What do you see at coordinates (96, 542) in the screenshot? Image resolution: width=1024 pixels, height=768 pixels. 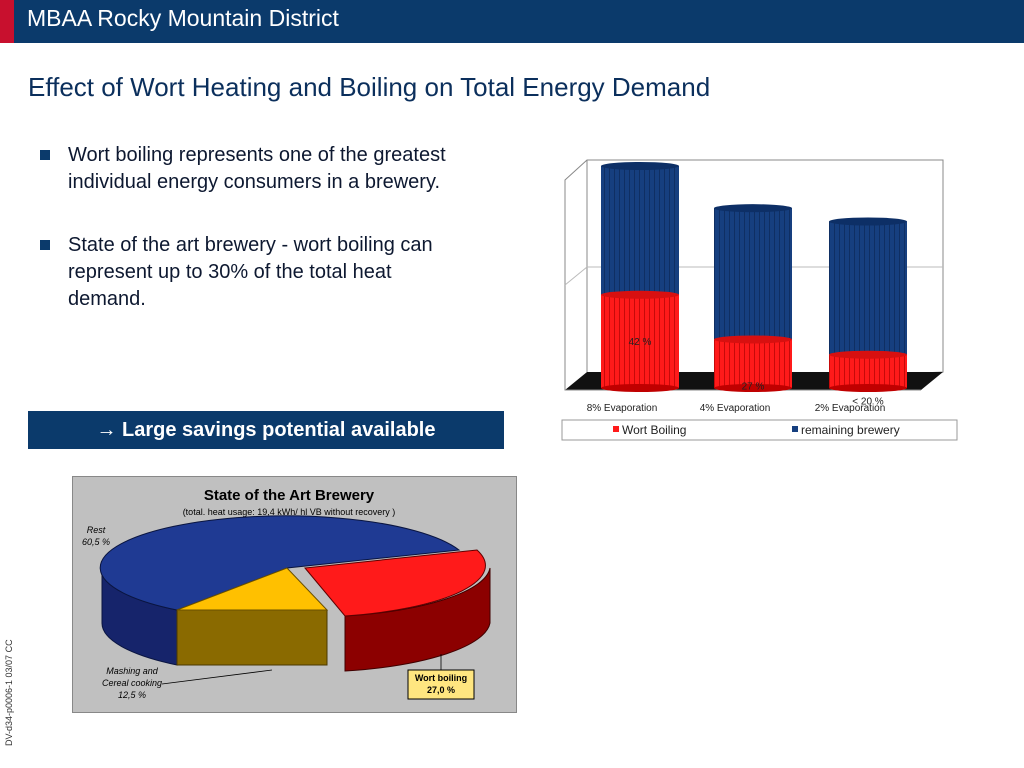 I see `pie-value-rest: 60,5 %` at bounding box center [96, 542].